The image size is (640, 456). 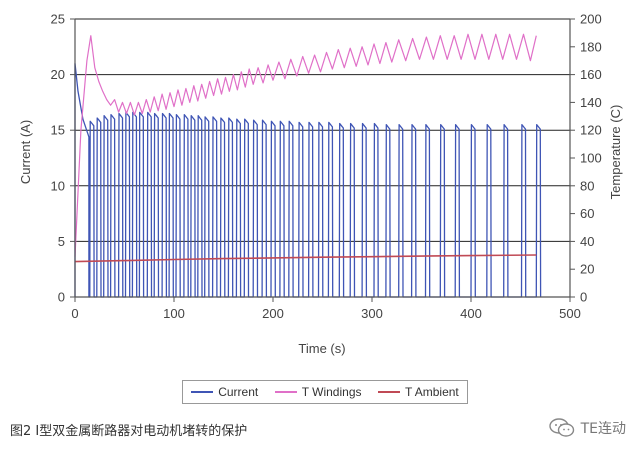 I want to click on legend: Current T Windings T Ambient, so click(x=325, y=392).